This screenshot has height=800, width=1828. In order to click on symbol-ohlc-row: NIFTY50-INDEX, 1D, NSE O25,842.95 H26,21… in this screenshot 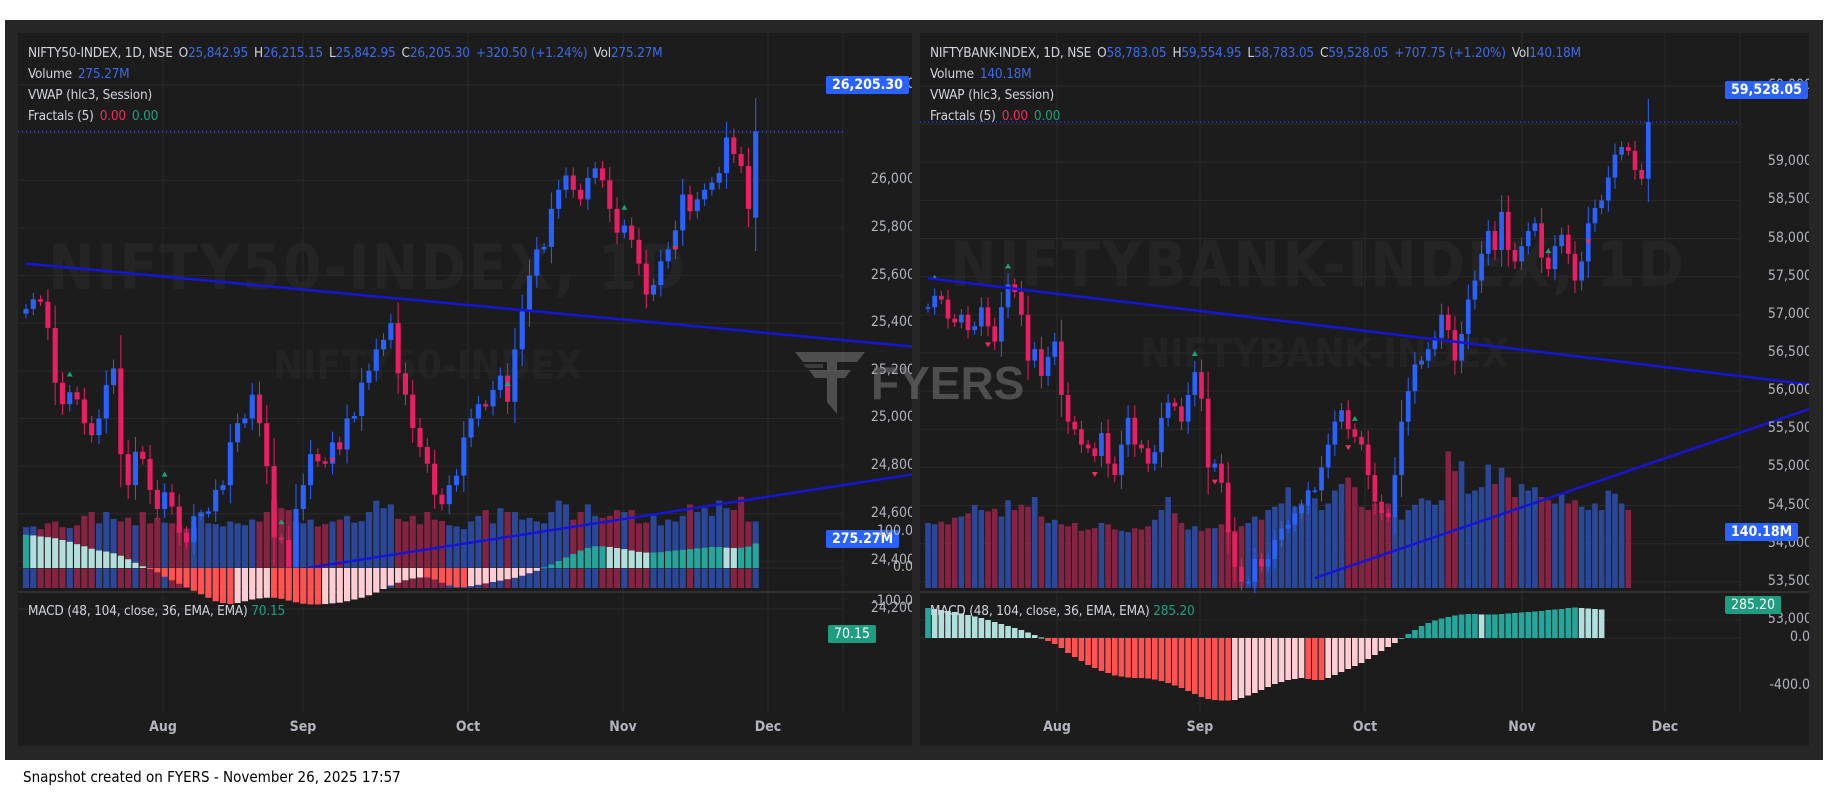, I will do `click(345, 53)`.